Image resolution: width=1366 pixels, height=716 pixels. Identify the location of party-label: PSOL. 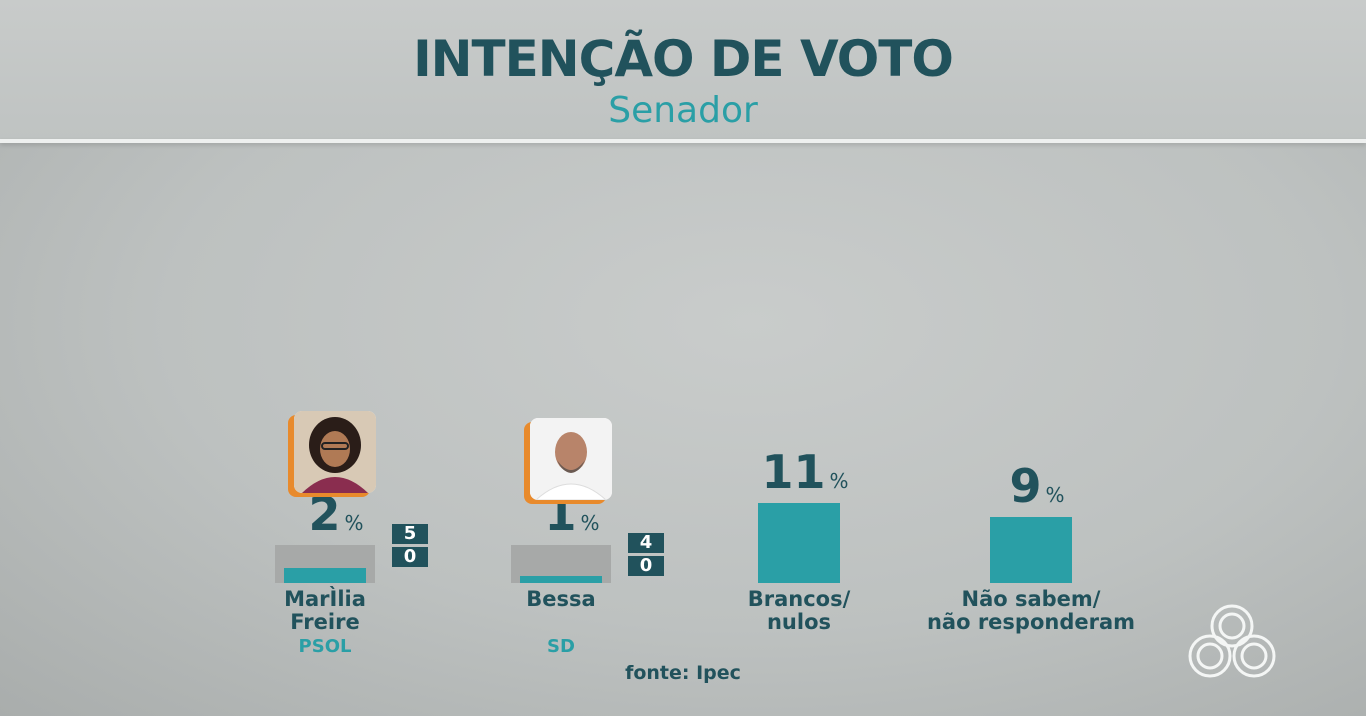
(325, 646).